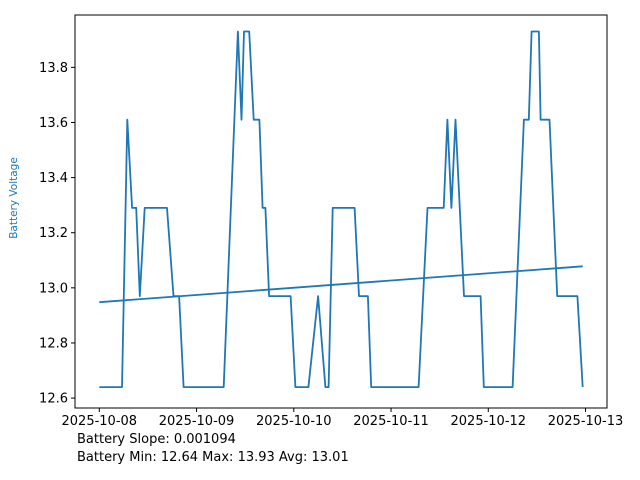  I want to click on stats-slope-line: Battery Slope: 0.001094, so click(156, 439).